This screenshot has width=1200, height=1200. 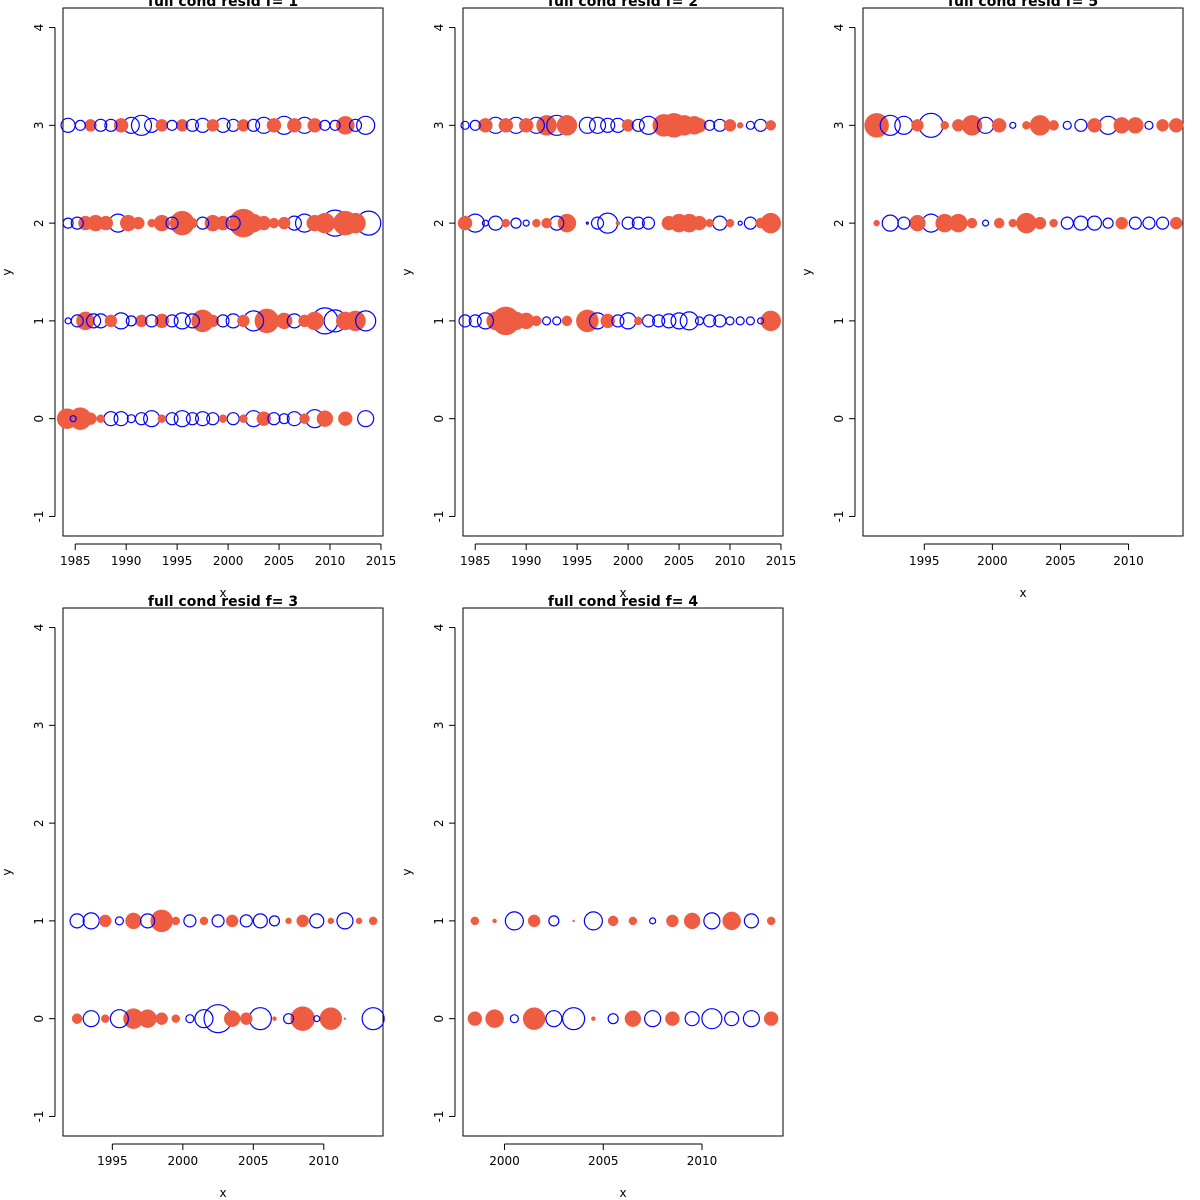 I want to click on y-tick-label: 2, so click(x=39, y=823).